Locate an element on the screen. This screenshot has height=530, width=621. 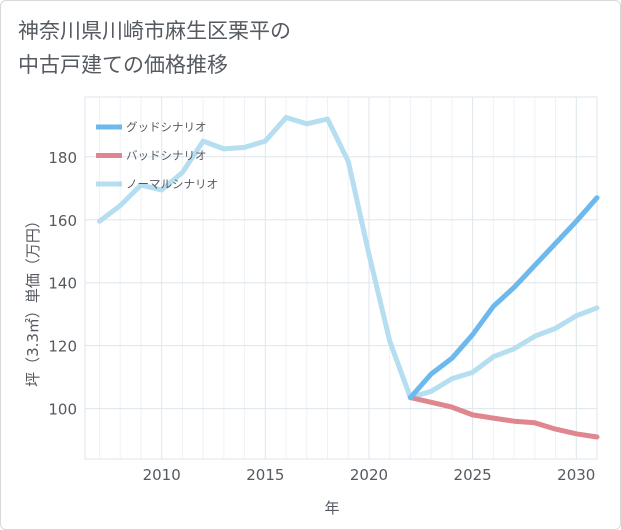
legend-label: グッドシナリオ is located at coordinates (166, 127).